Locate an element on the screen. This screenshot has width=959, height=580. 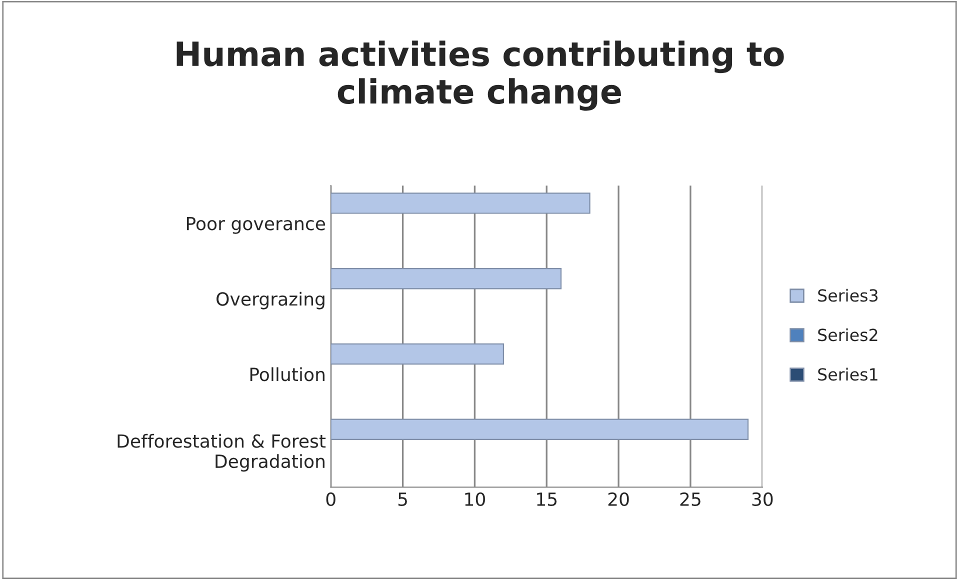
x-tick-label: 20 is located at coordinates (618, 499).